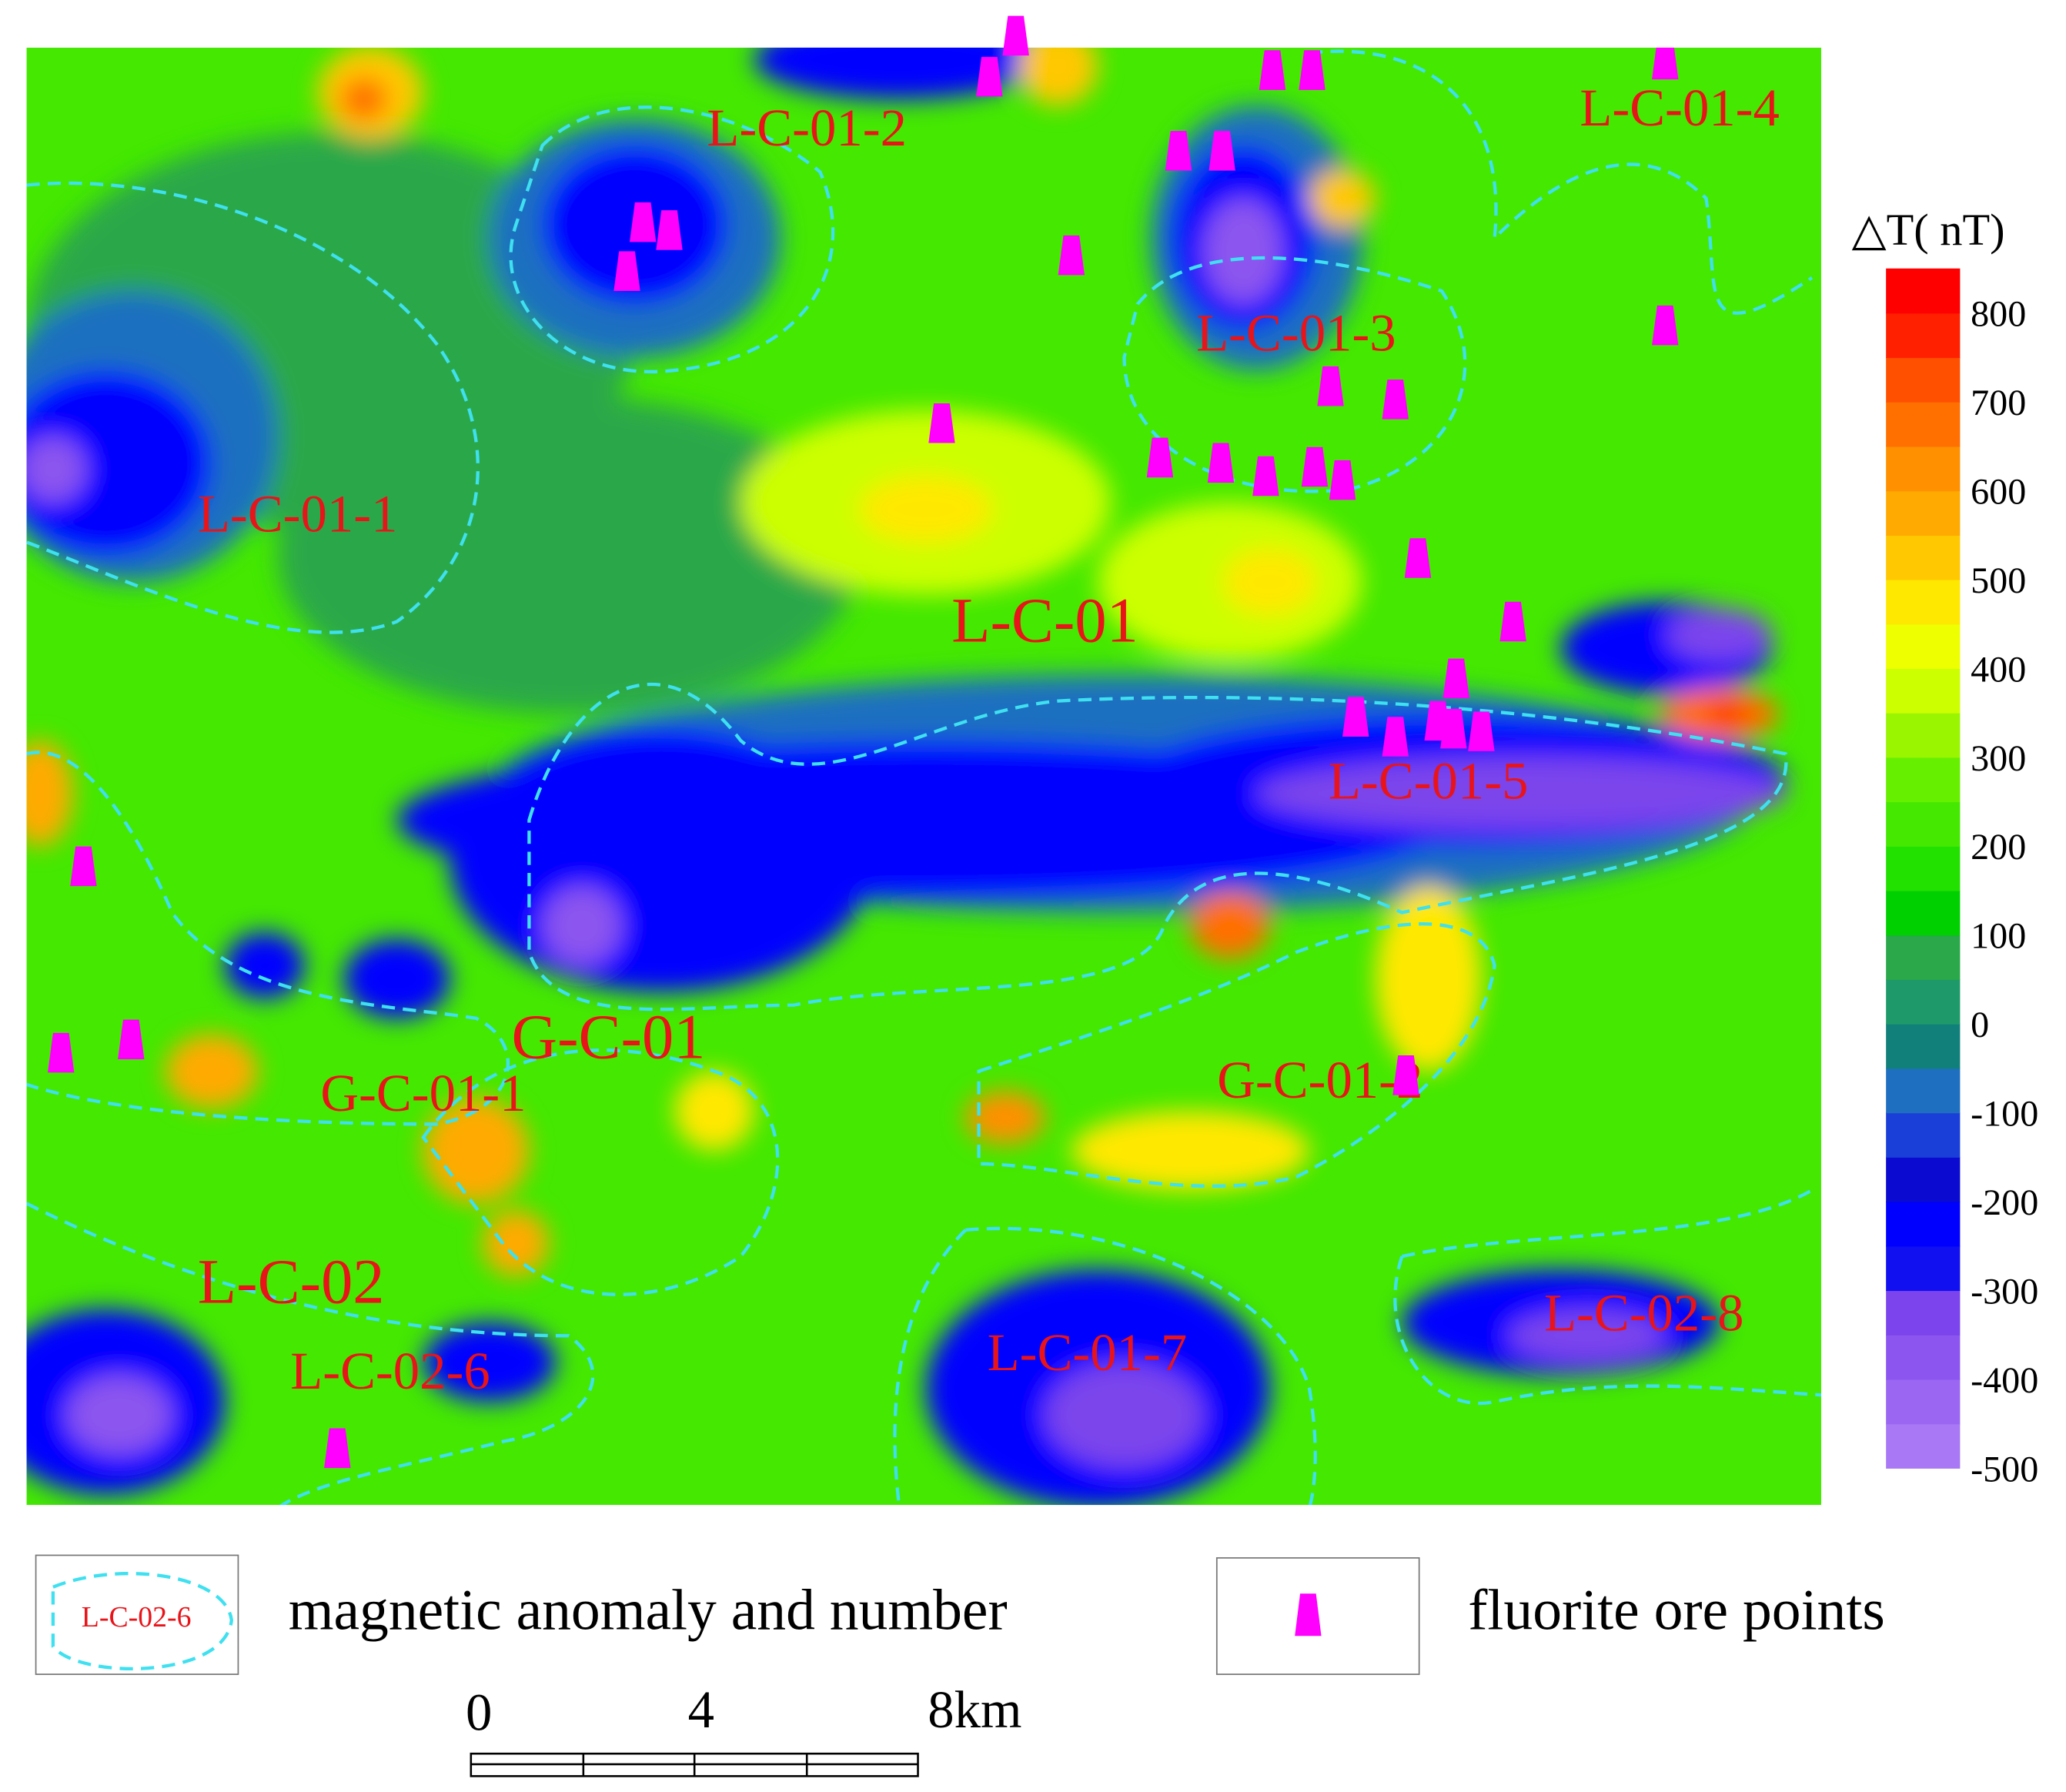 The width and height of the screenshot is (2066, 1792). I want to click on scale-bar, so click(694, 1764).